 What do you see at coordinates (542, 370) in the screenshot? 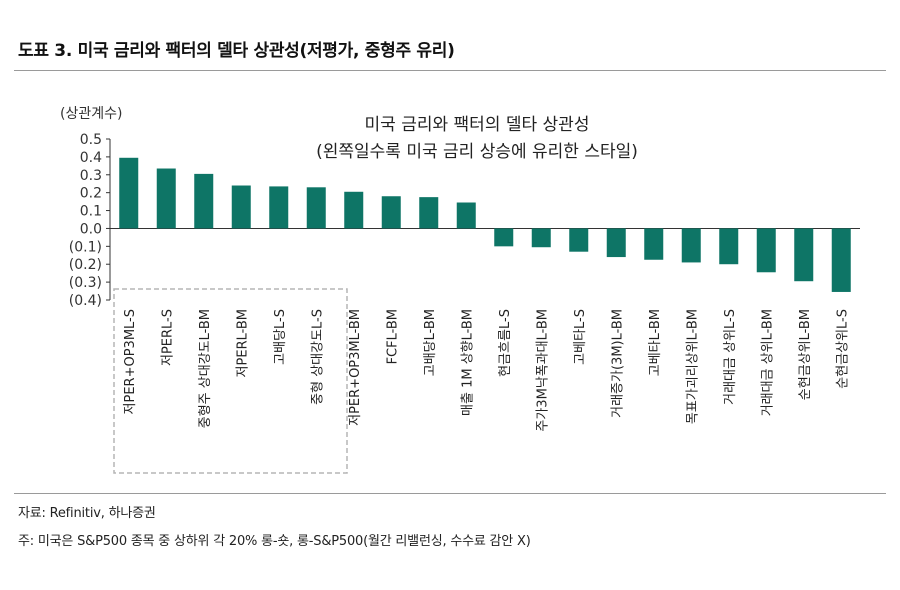
I see `x-tick-label: 주가3M낙폭과대L-BM` at bounding box center [542, 370].